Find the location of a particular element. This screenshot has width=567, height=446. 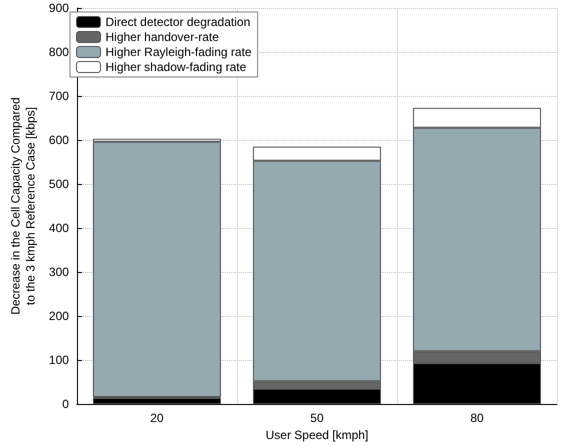

legend-label: Higher shadow-fading rate is located at coordinates (176, 67).